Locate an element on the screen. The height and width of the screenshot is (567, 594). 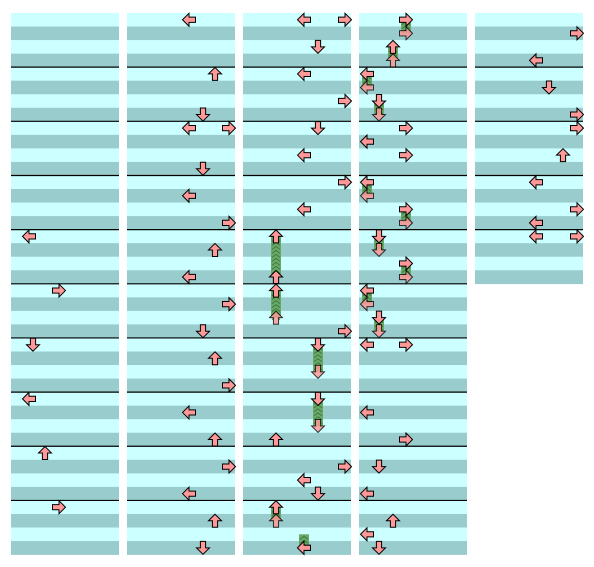
hold-tail-up-arrow-icon is located at coordinates (276, 520).